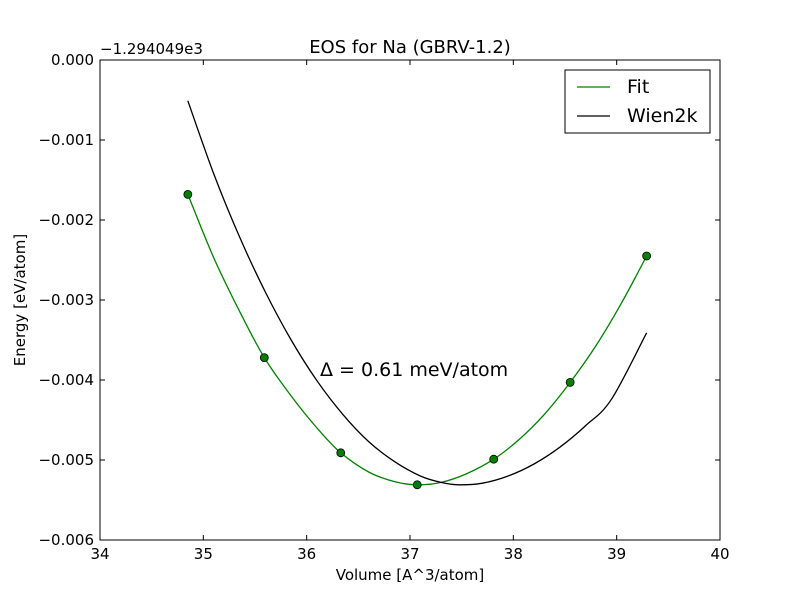  What do you see at coordinates (66, 140) in the screenshot?
I see `y-tick-label: −0.001` at bounding box center [66, 140].